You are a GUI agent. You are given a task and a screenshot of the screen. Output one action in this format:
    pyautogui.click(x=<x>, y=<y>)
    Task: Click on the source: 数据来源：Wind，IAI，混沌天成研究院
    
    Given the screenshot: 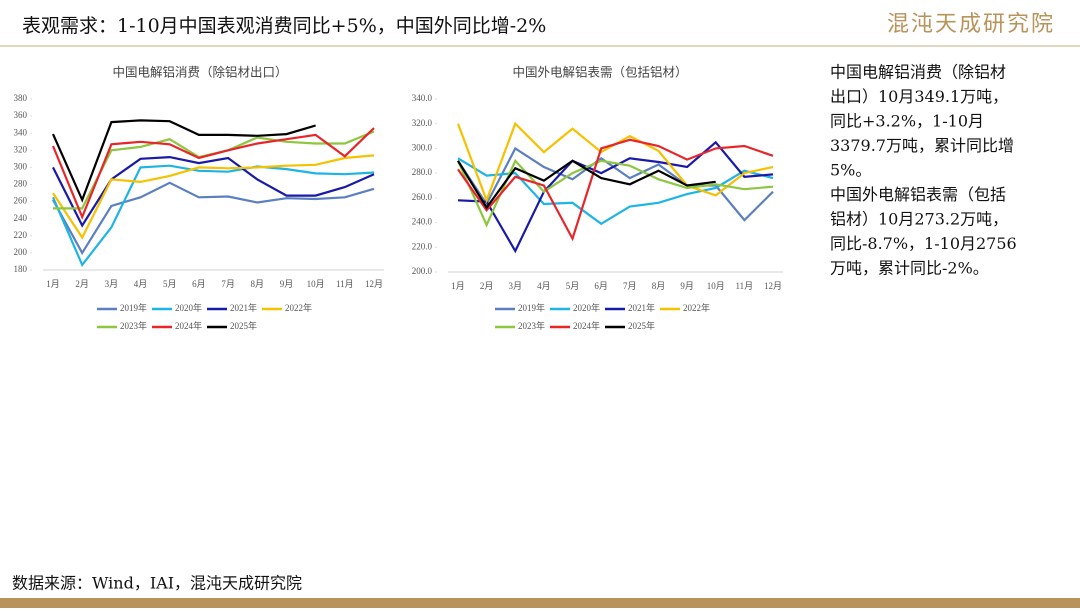 What is the action you would take?
    pyautogui.click(x=157, y=583)
    